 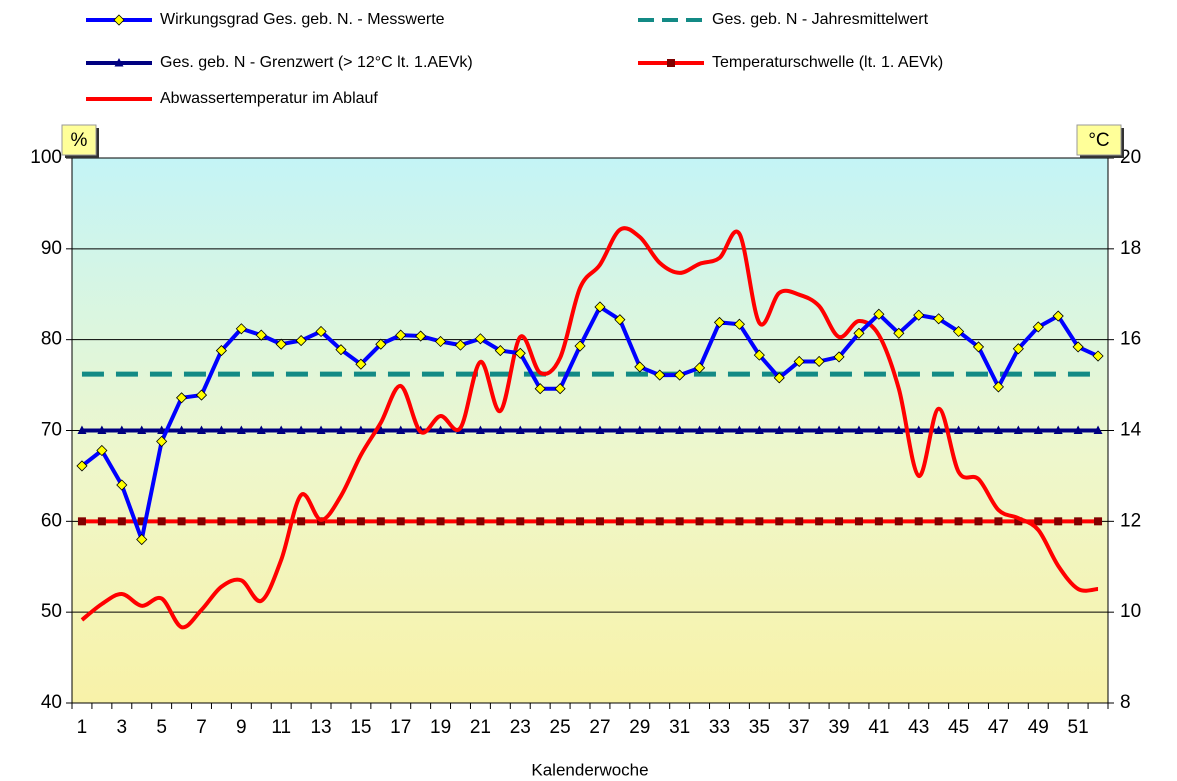 What do you see at coordinates (201, 727) in the screenshot?
I see `x-tick-label: 7` at bounding box center [201, 727].